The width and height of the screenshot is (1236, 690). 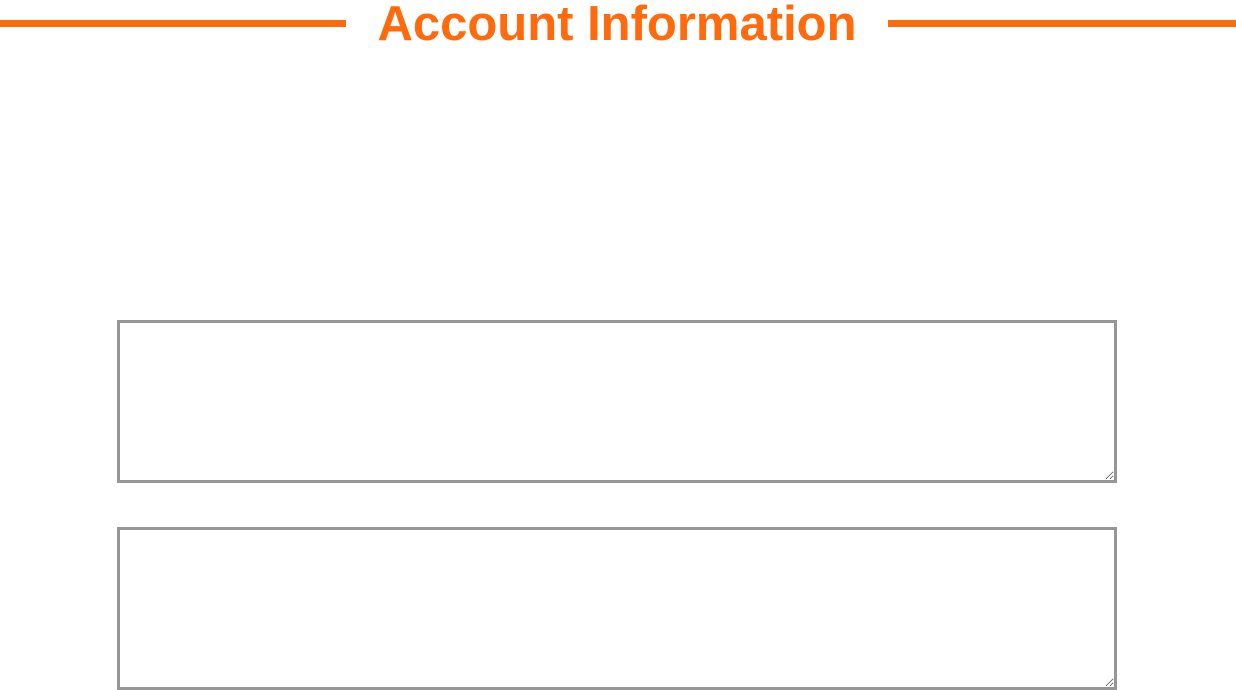 I want to click on header-rule-right, so click(x=1062, y=23).